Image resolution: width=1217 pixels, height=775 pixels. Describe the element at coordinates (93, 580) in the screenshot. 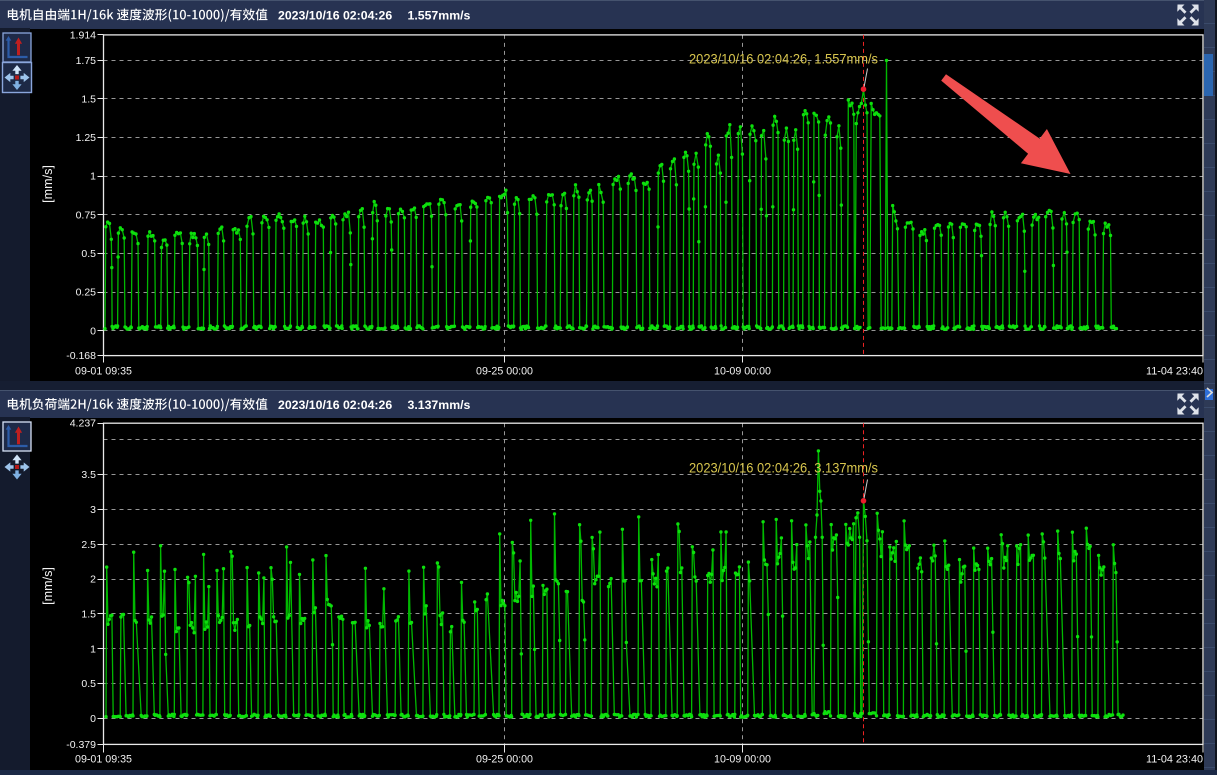

I see `svg-text: 2` at that location.